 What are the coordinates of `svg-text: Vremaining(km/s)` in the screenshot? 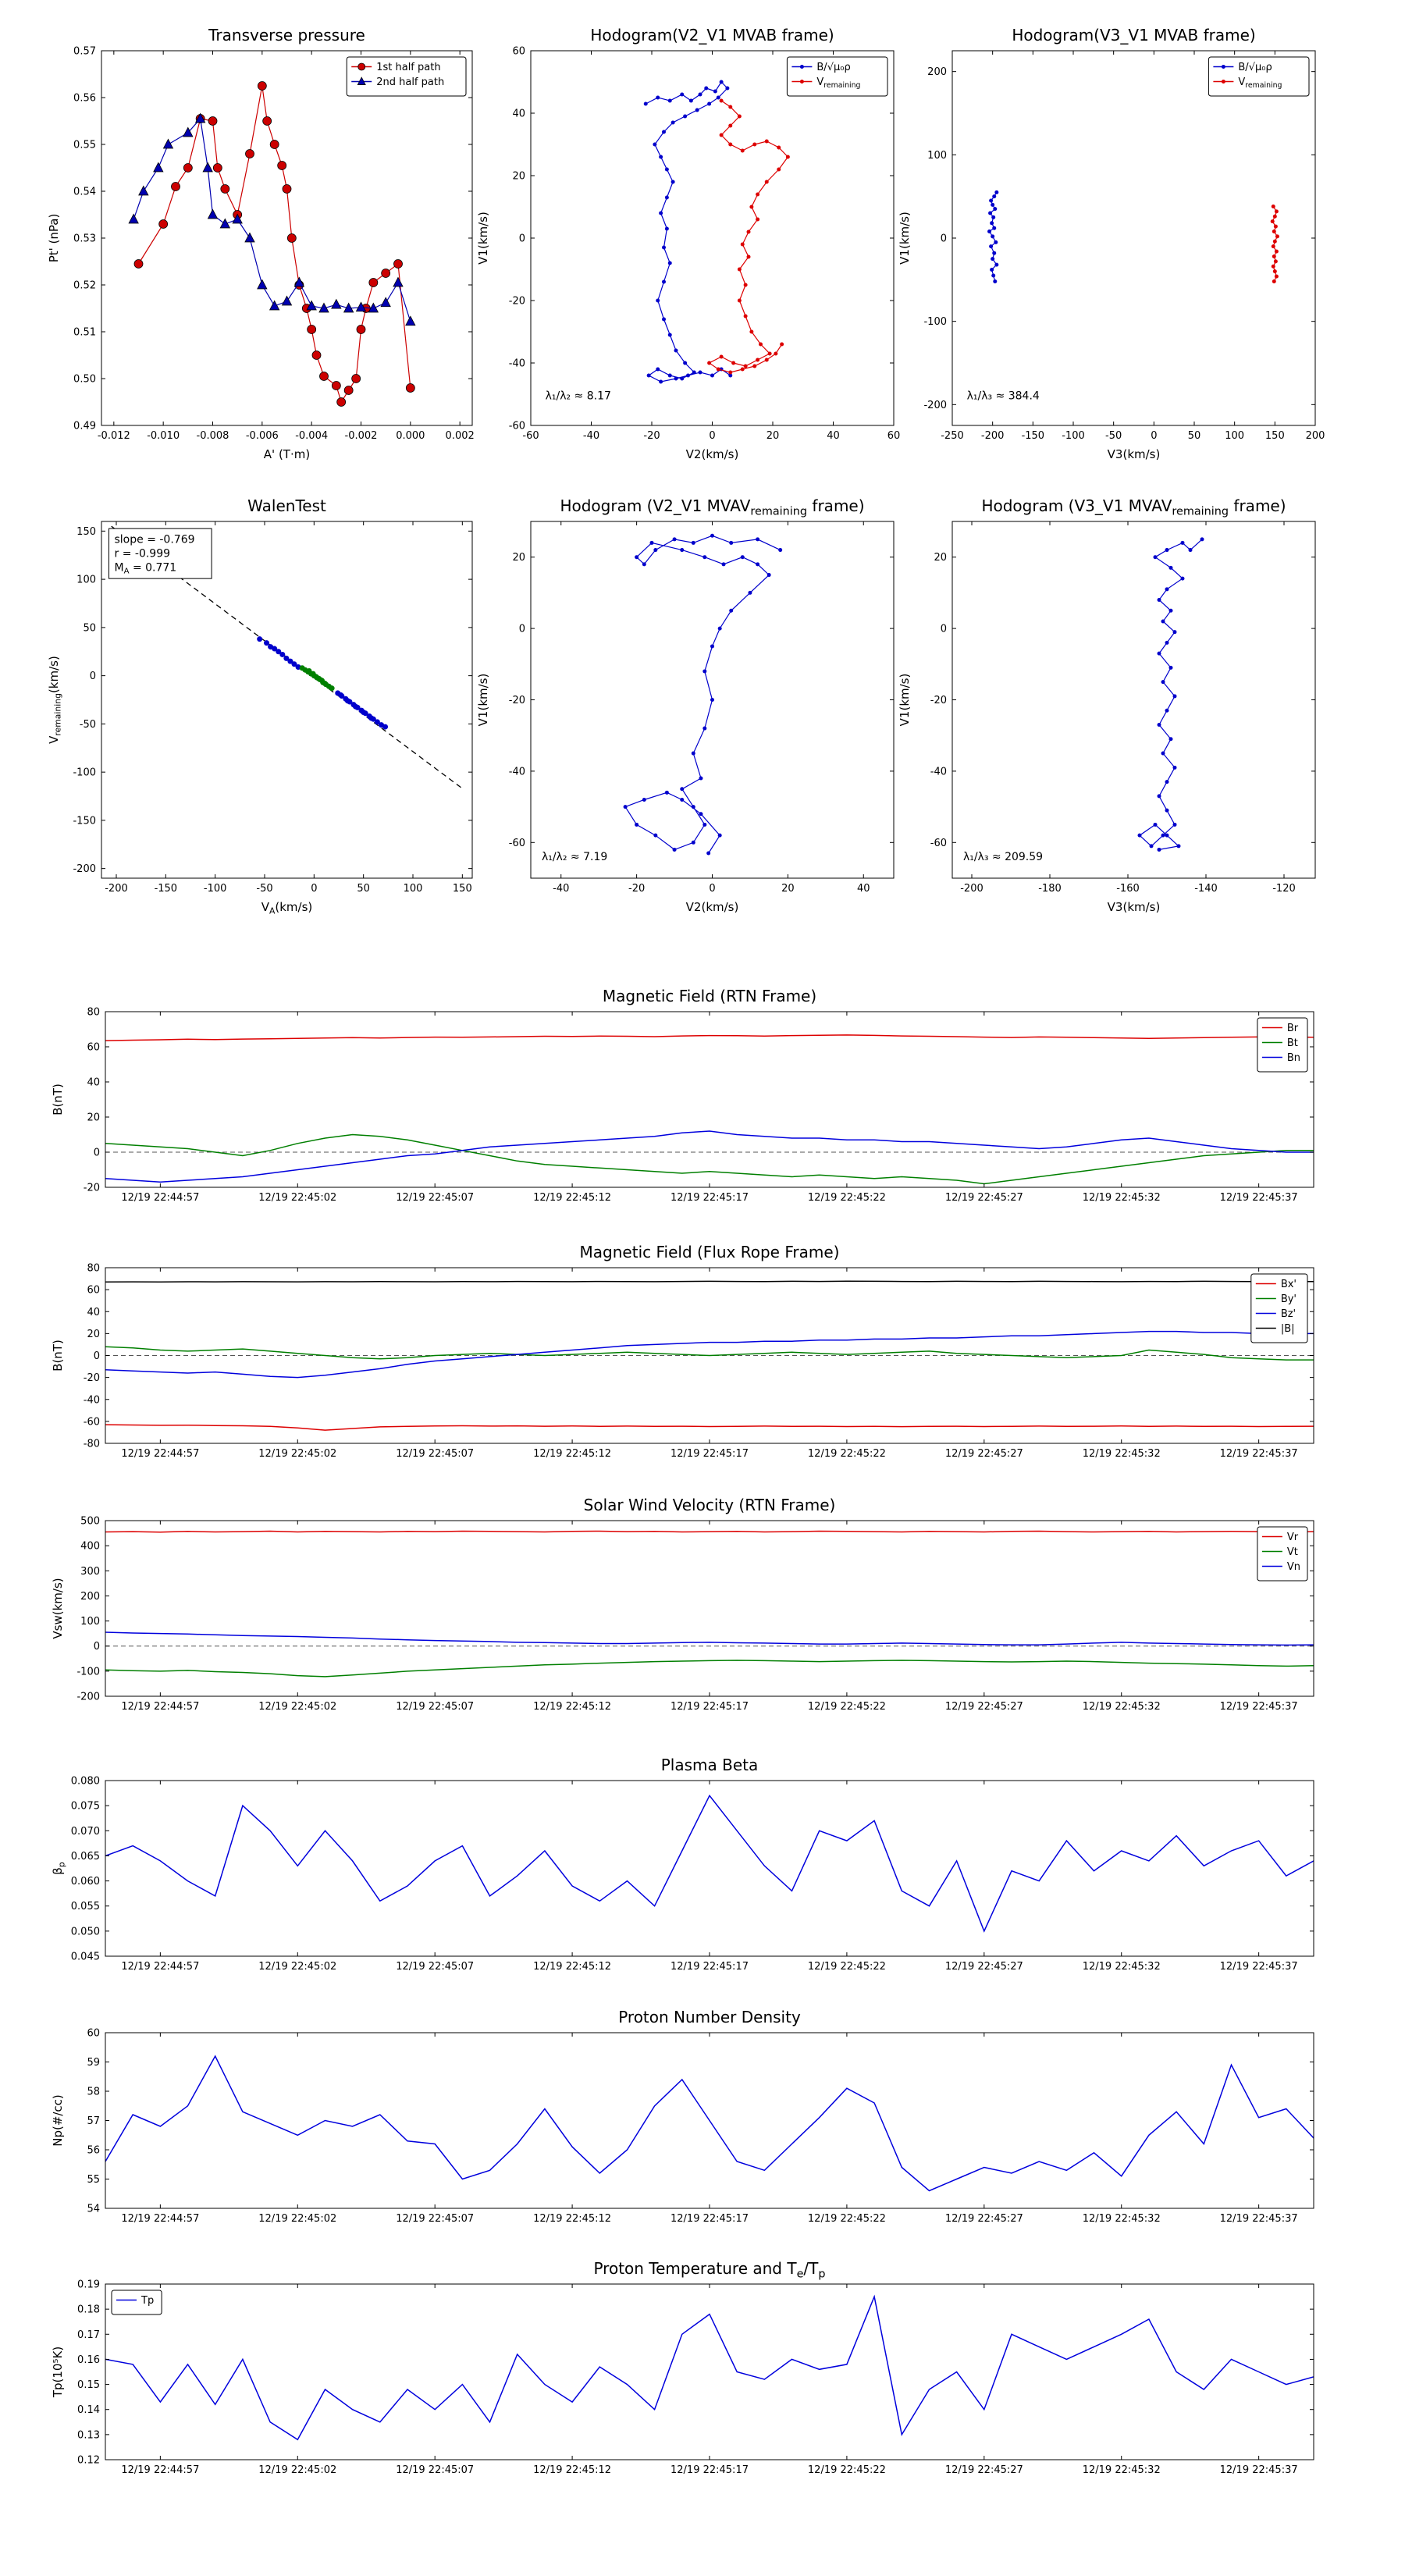 It's located at (55, 700).